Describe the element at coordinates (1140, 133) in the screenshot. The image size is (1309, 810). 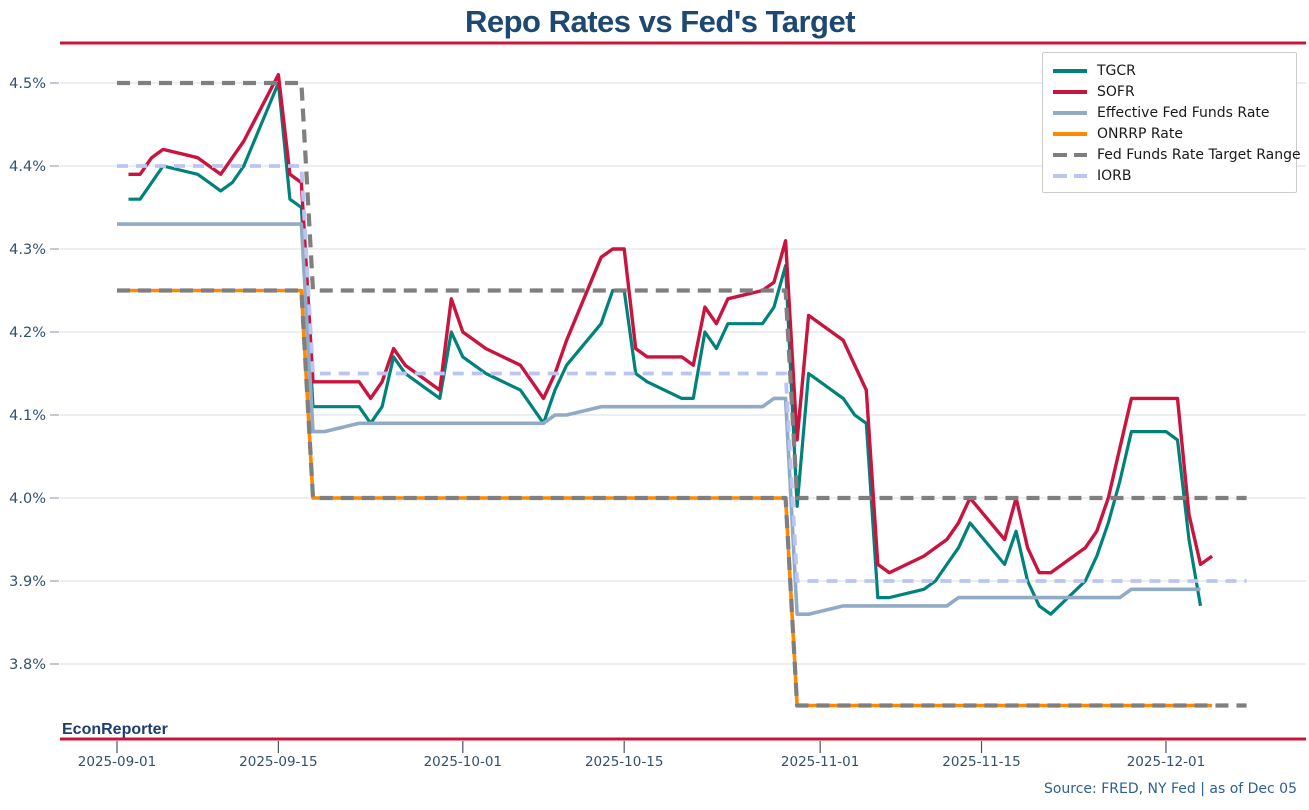
I see `legend-label: ONRRP Rate` at that location.